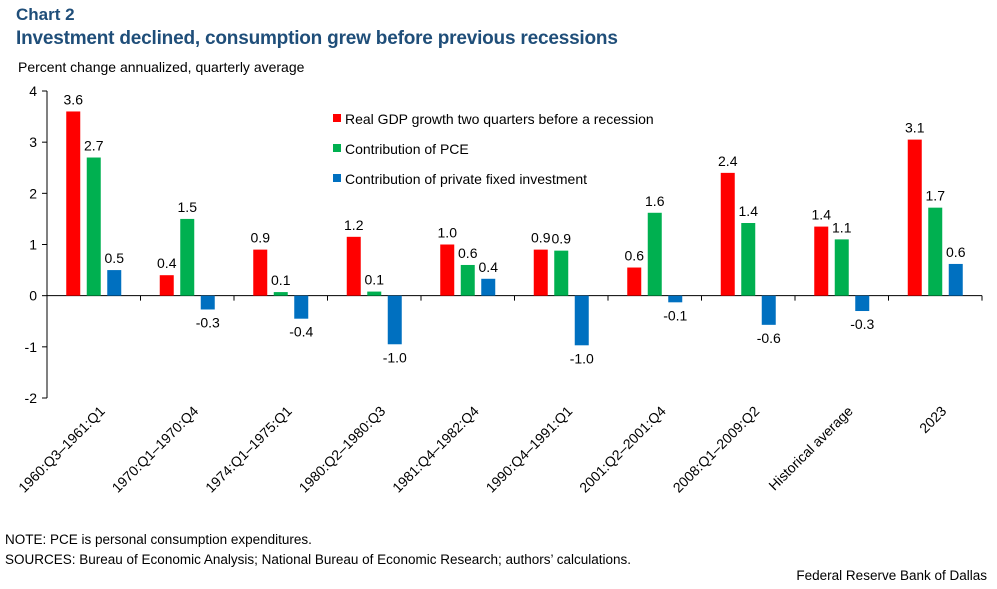 The height and width of the screenshot is (589, 997). What do you see at coordinates (932, 419) in the screenshot?
I see `category-label: 2023` at bounding box center [932, 419].